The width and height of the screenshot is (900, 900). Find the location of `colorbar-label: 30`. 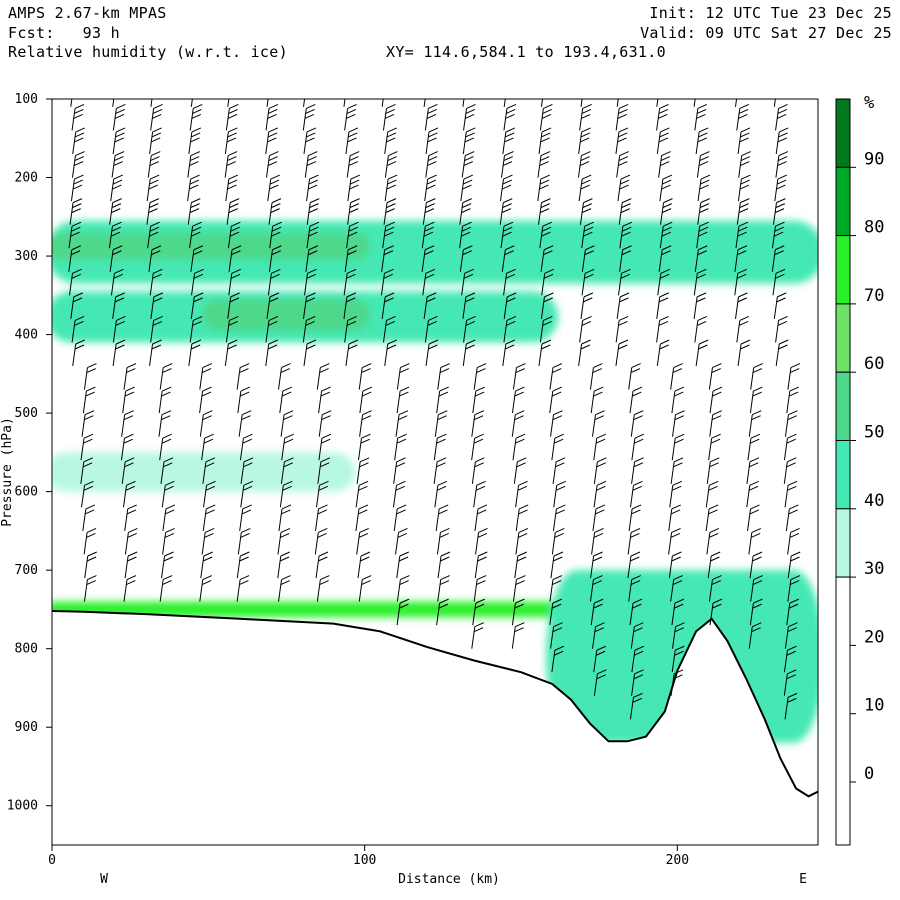

colorbar-label: 30 is located at coordinates (874, 569).